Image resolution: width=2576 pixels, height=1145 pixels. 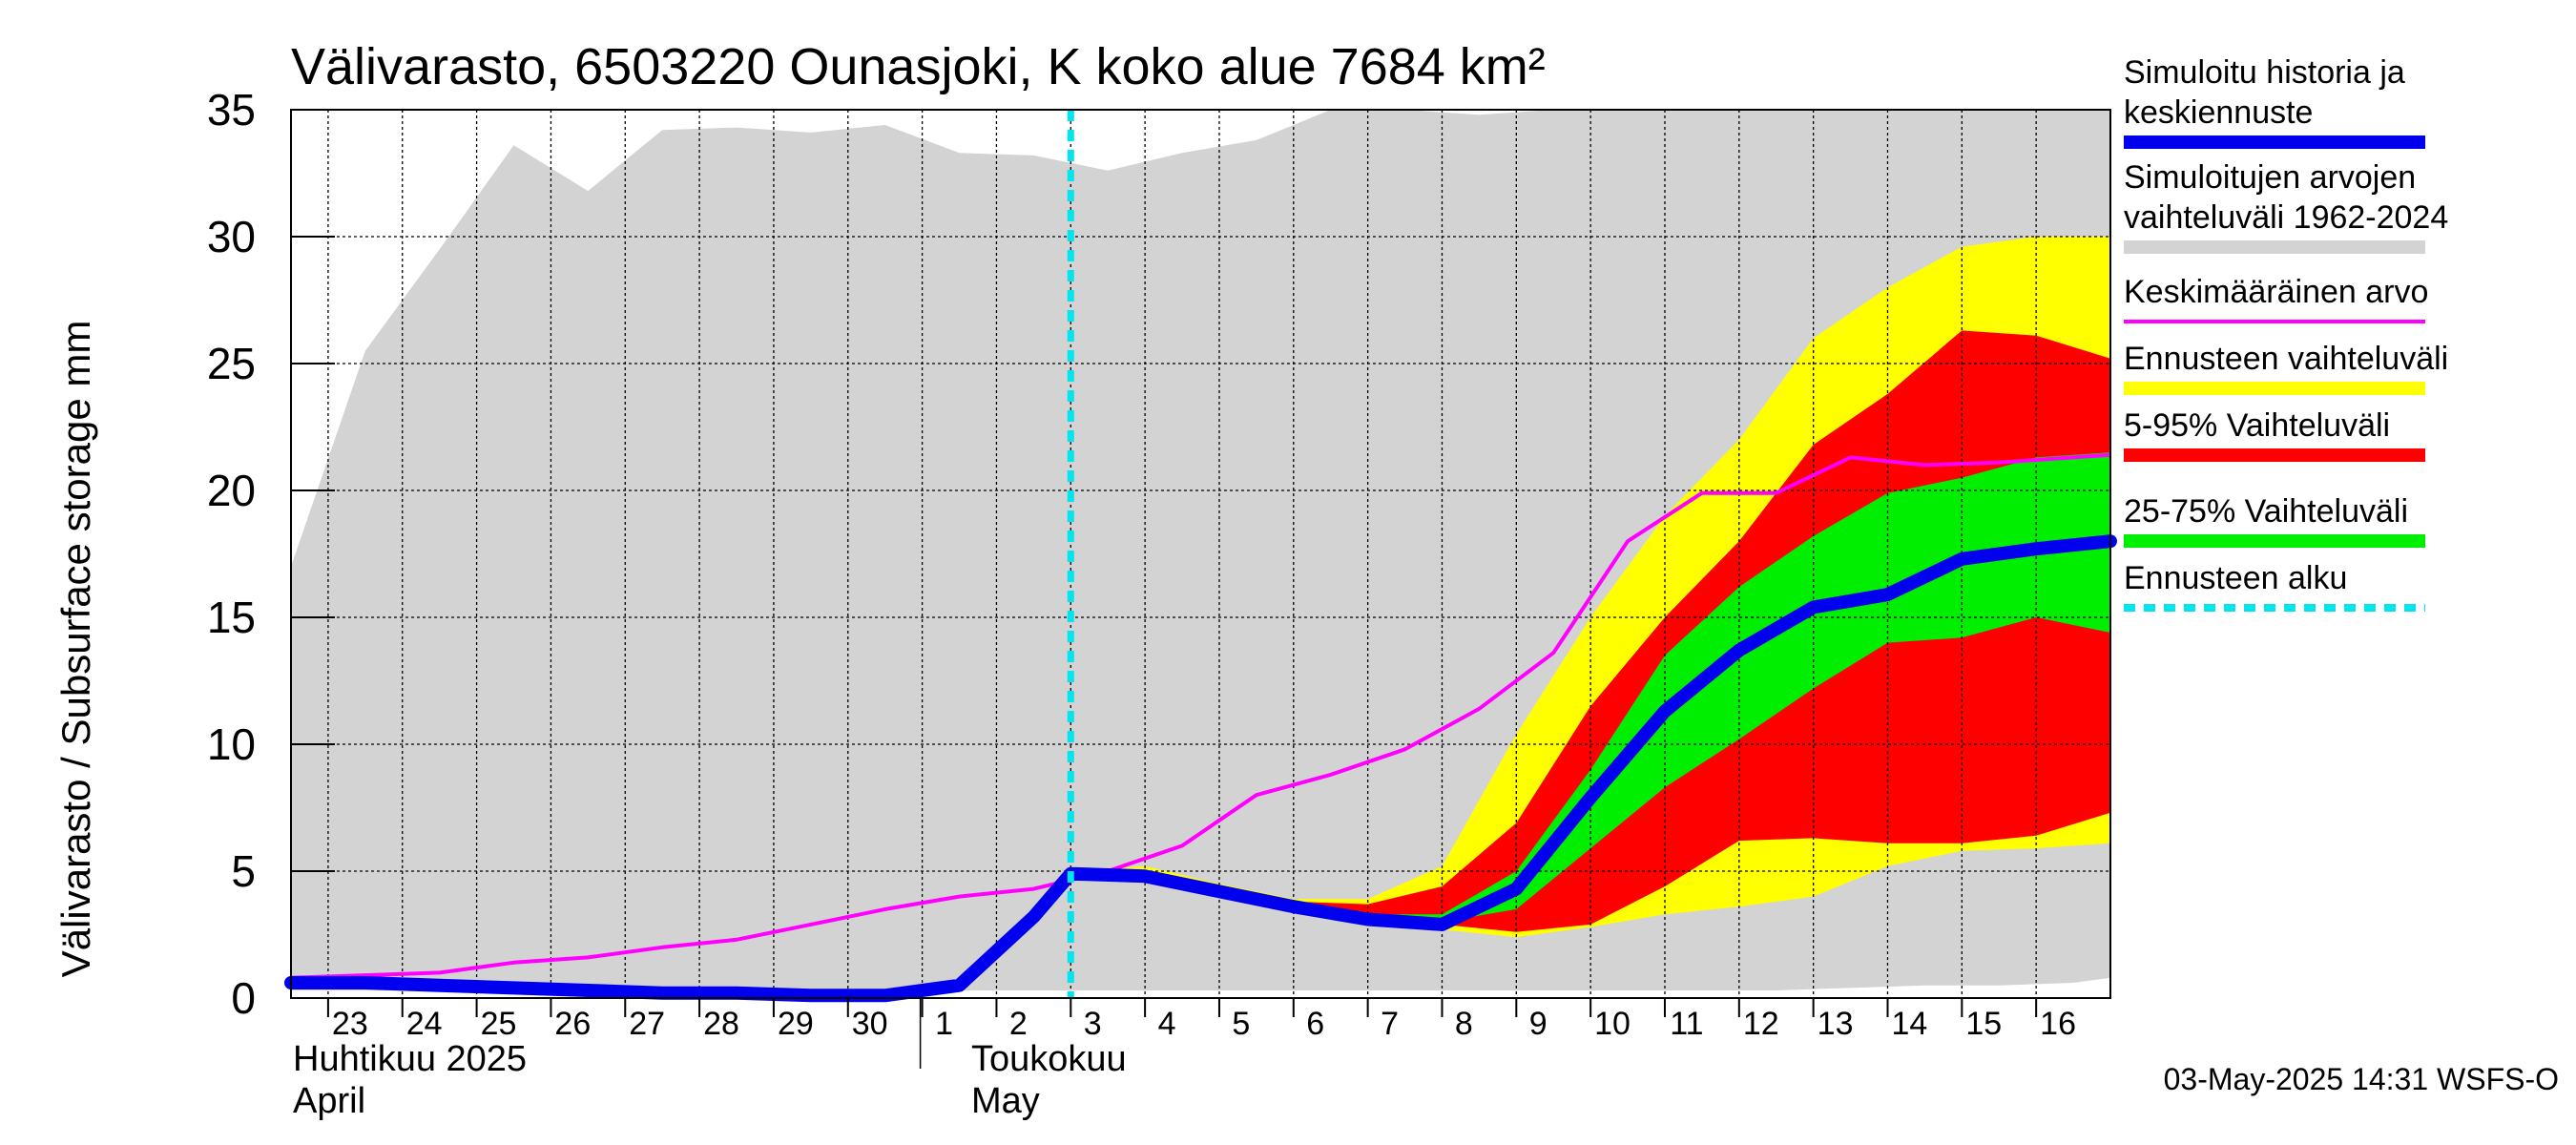 What do you see at coordinates (2218, 113) in the screenshot?
I see `legend-label: keskiennuste` at bounding box center [2218, 113].